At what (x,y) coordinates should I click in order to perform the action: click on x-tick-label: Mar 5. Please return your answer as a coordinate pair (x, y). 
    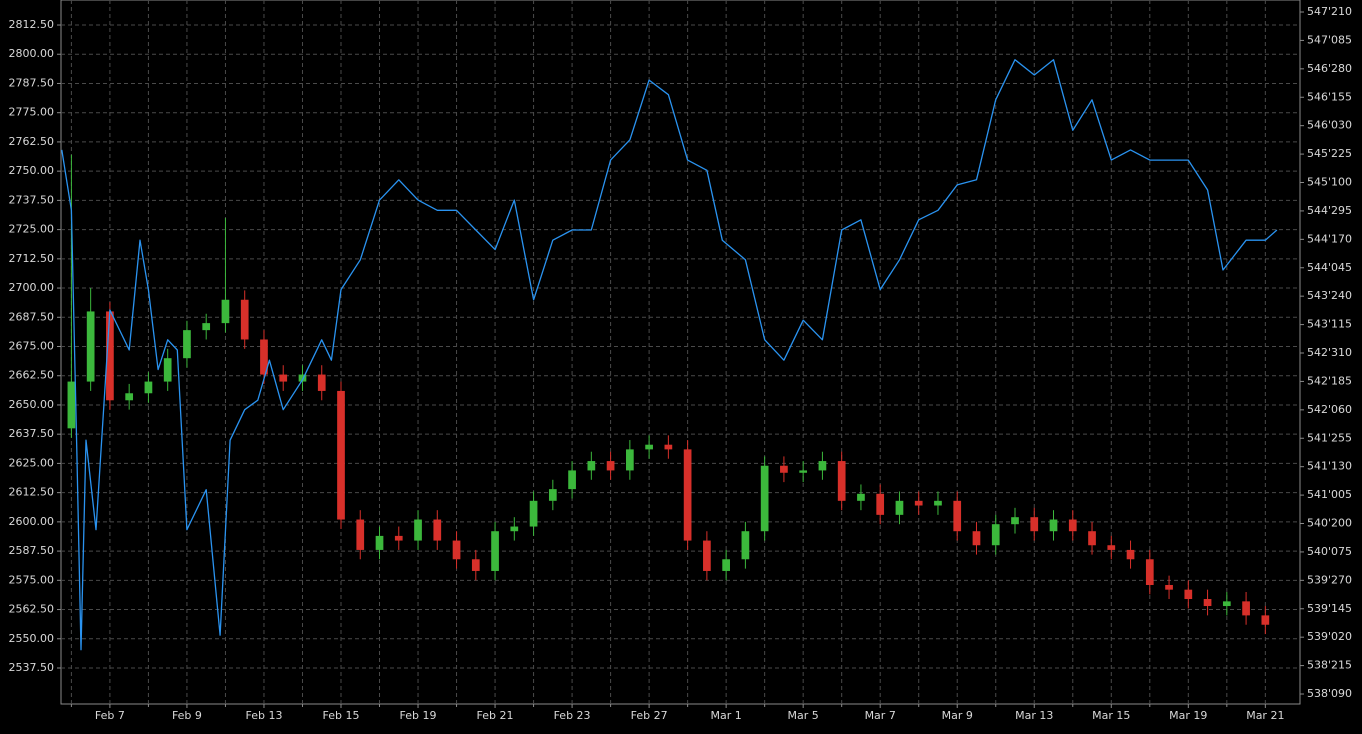
    Looking at the image, I should click on (803, 715).